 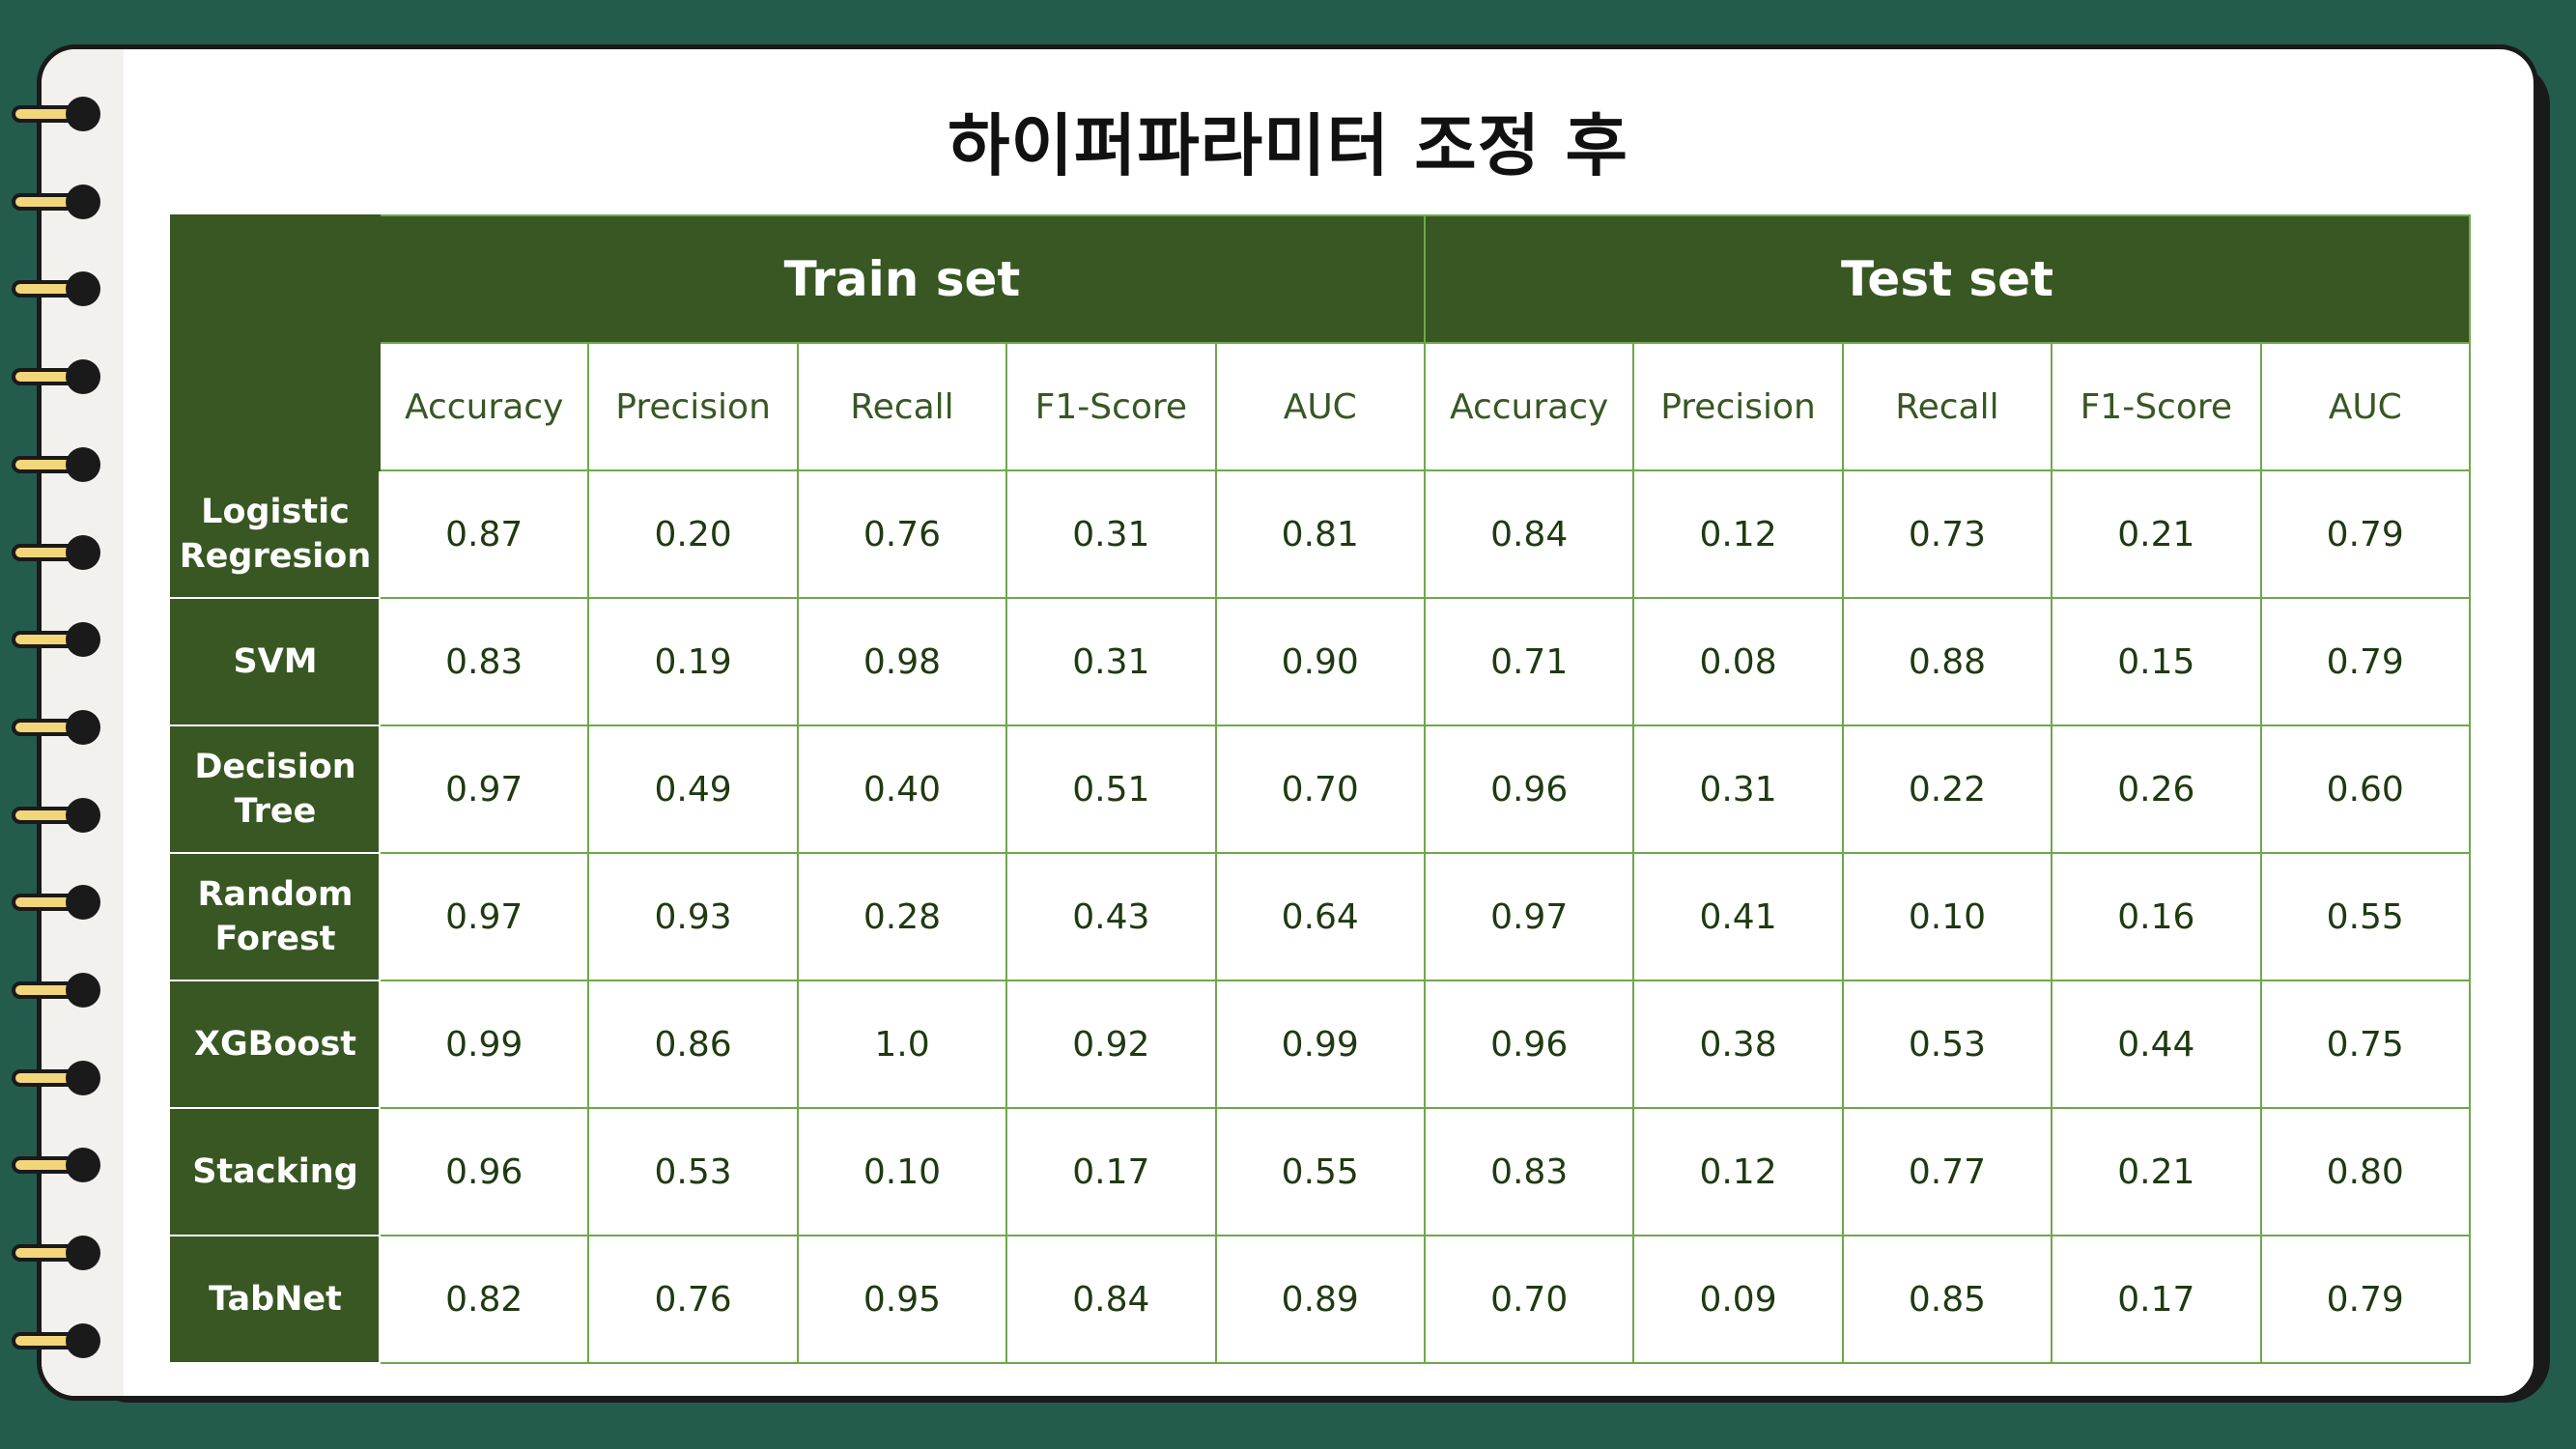 What do you see at coordinates (1947, 406) in the screenshot?
I see `metric-header-recall: Recall` at bounding box center [1947, 406].